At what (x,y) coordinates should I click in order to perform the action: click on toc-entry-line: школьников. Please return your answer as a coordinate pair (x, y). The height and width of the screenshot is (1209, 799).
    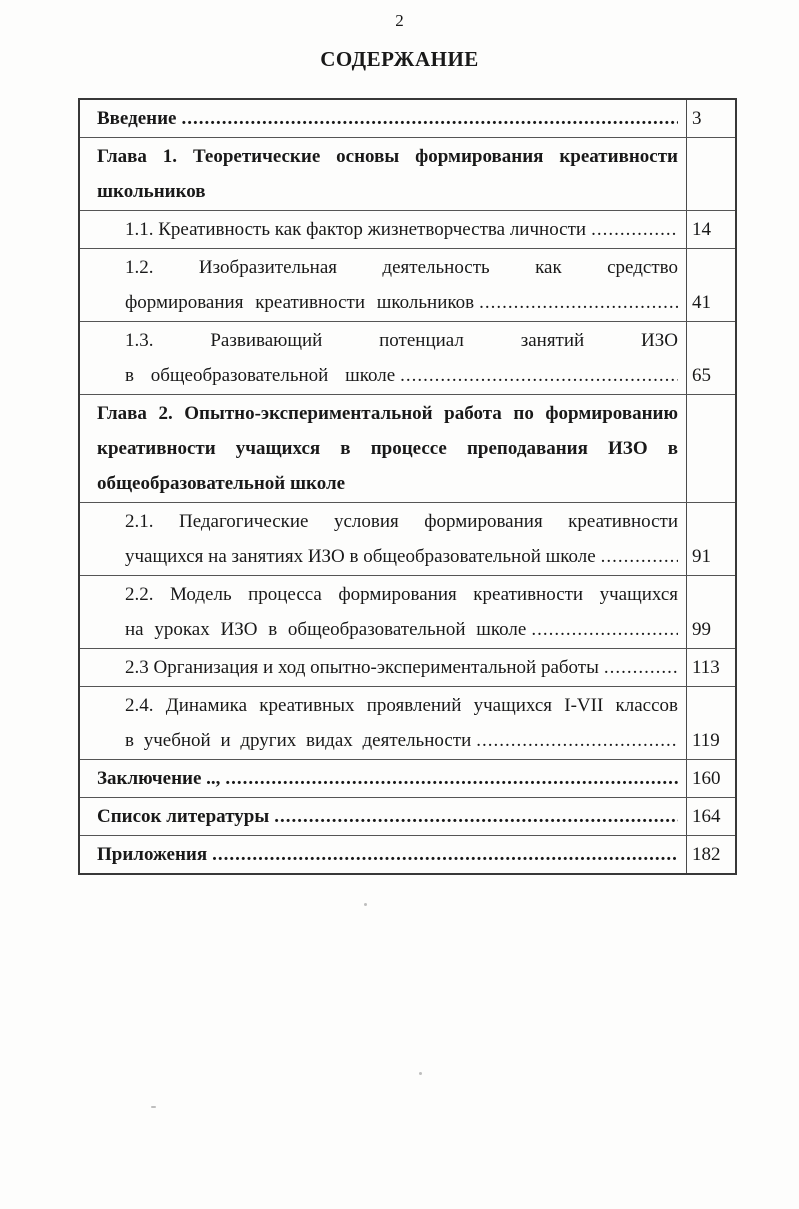
    Looking at the image, I should click on (151, 191).